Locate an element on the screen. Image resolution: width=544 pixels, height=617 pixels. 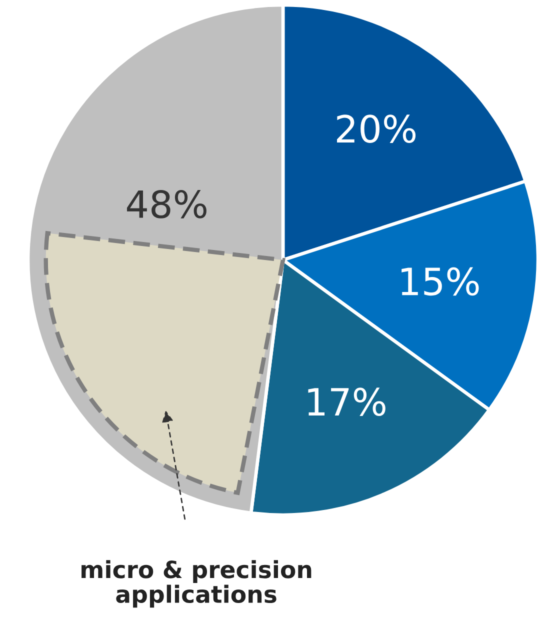
data-label: 17% is located at coordinates (347, 402).